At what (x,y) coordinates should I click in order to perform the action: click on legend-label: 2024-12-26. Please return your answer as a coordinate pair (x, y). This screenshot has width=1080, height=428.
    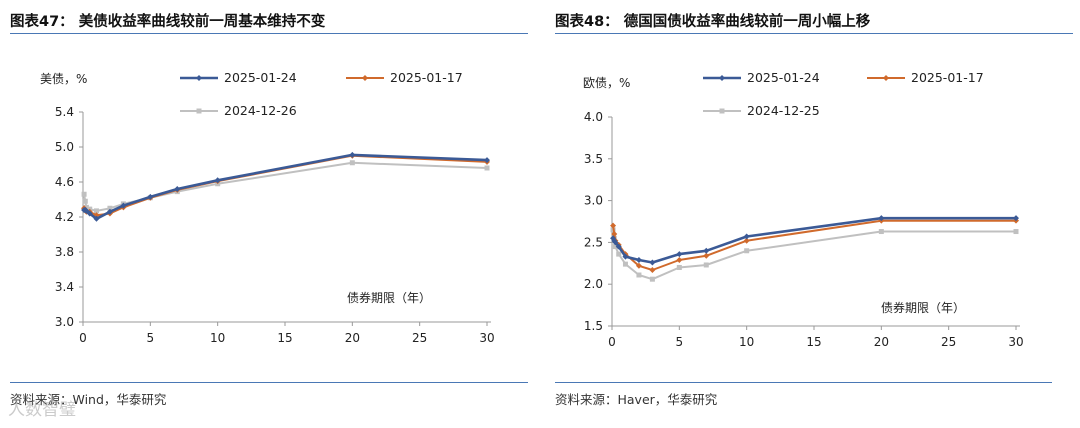
    Looking at the image, I should click on (260, 110).